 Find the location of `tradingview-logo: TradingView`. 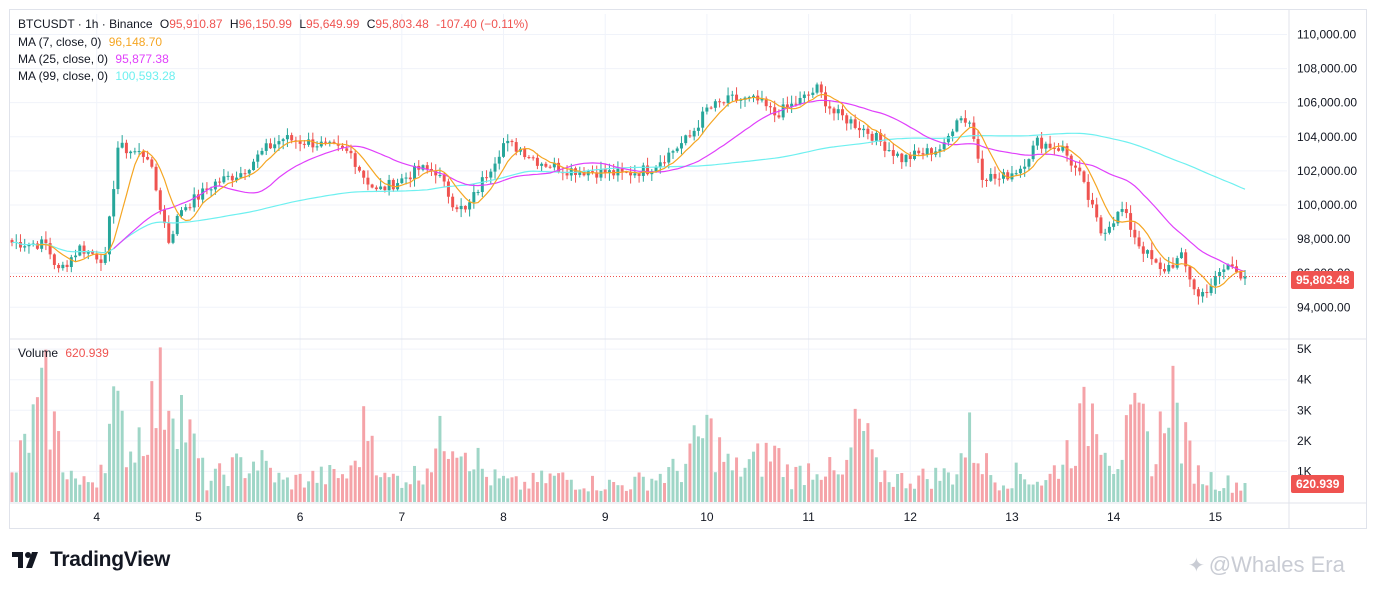

tradingview-logo: TradingView is located at coordinates (91, 560).